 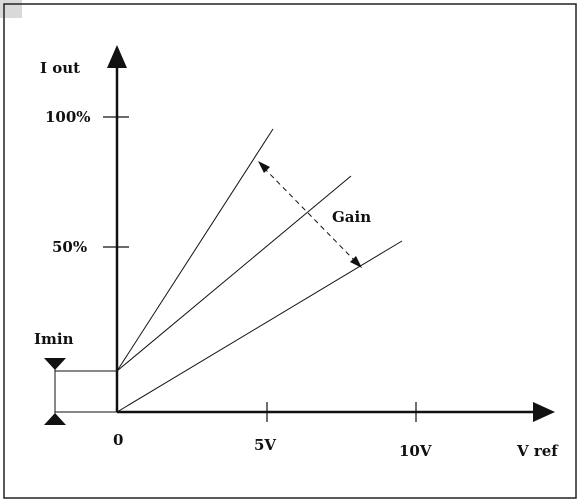 I want to click on gain-label: Gain, so click(x=351, y=217).